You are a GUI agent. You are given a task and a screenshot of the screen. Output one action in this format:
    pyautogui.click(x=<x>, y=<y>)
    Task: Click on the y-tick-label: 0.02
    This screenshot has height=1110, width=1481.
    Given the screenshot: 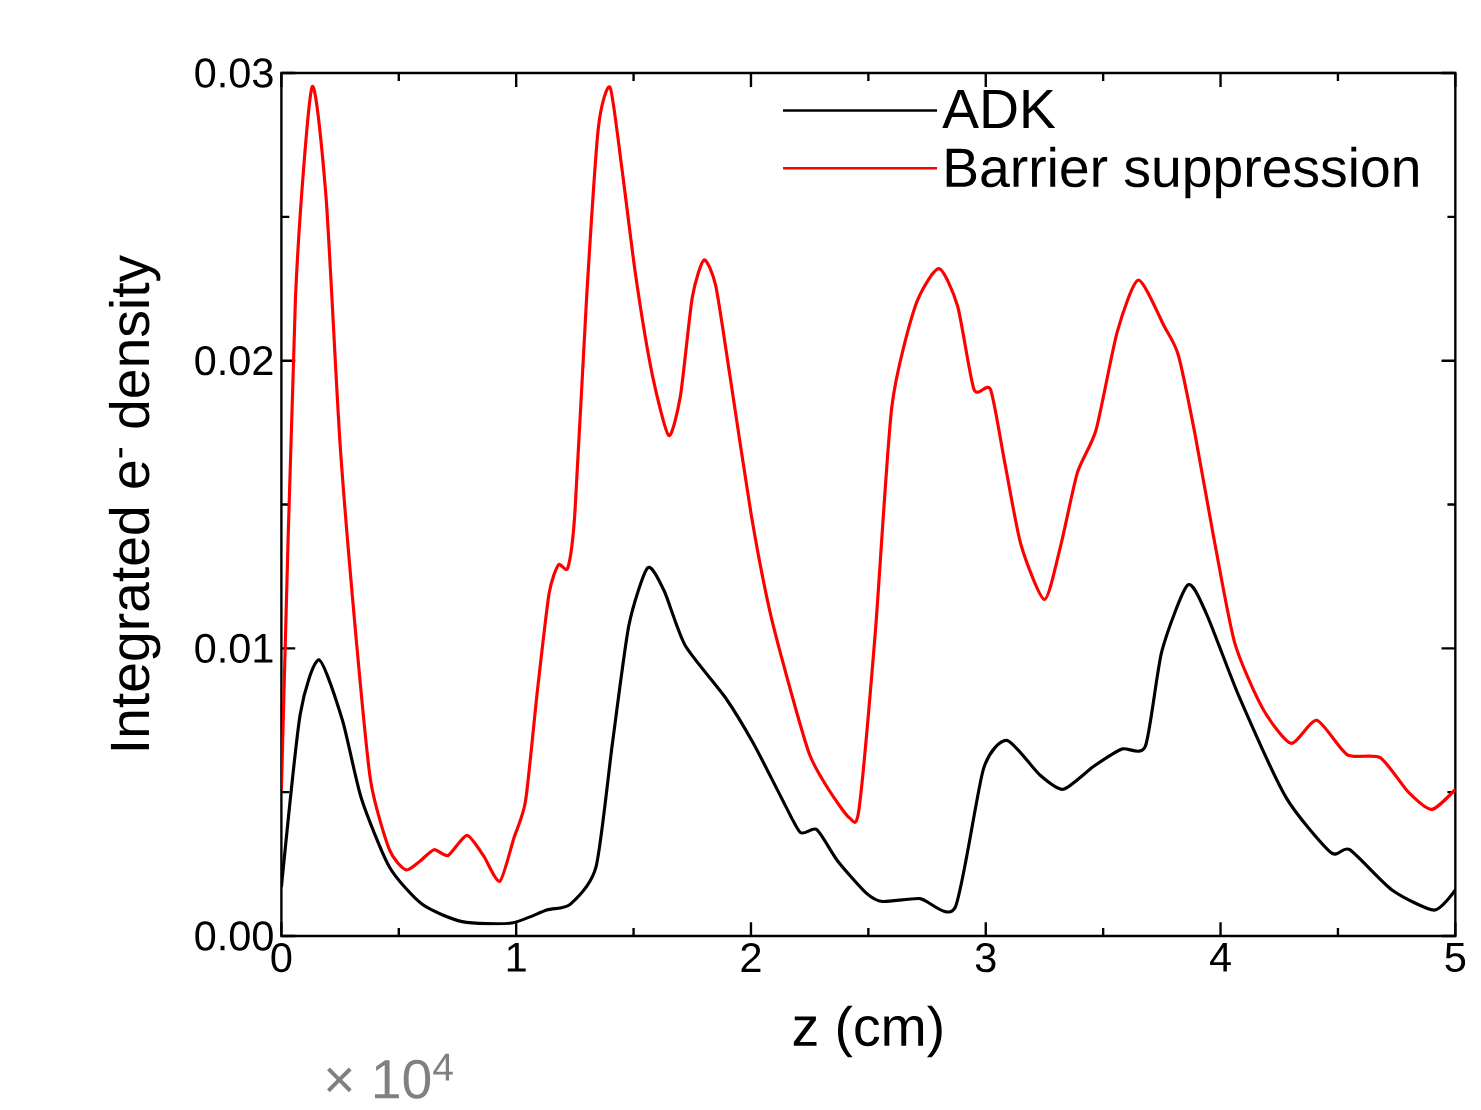 What is the action you would take?
    pyautogui.click(x=234, y=361)
    